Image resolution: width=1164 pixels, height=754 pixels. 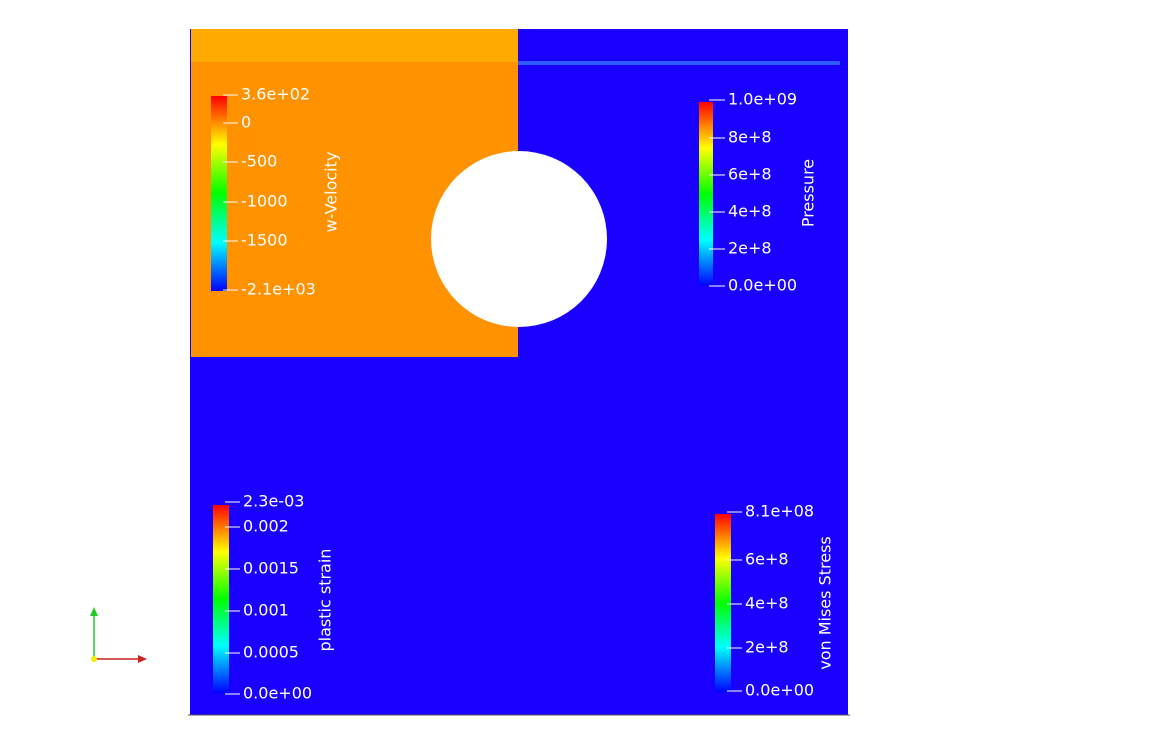 I want to click on tick-label: -500, so click(x=259, y=161).